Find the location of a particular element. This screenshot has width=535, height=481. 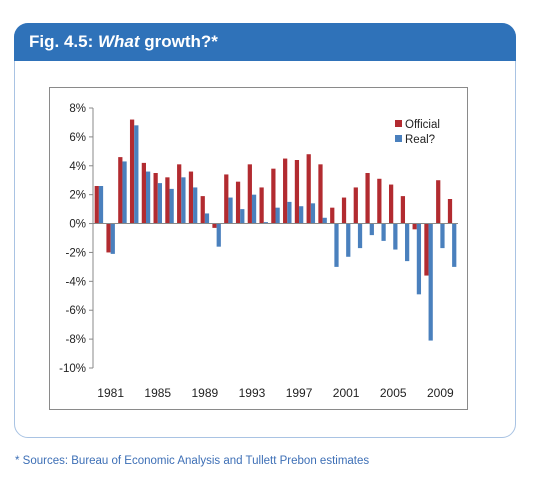

figure-header: Fig. 4.5: What growth?* is located at coordinates (265, 42).